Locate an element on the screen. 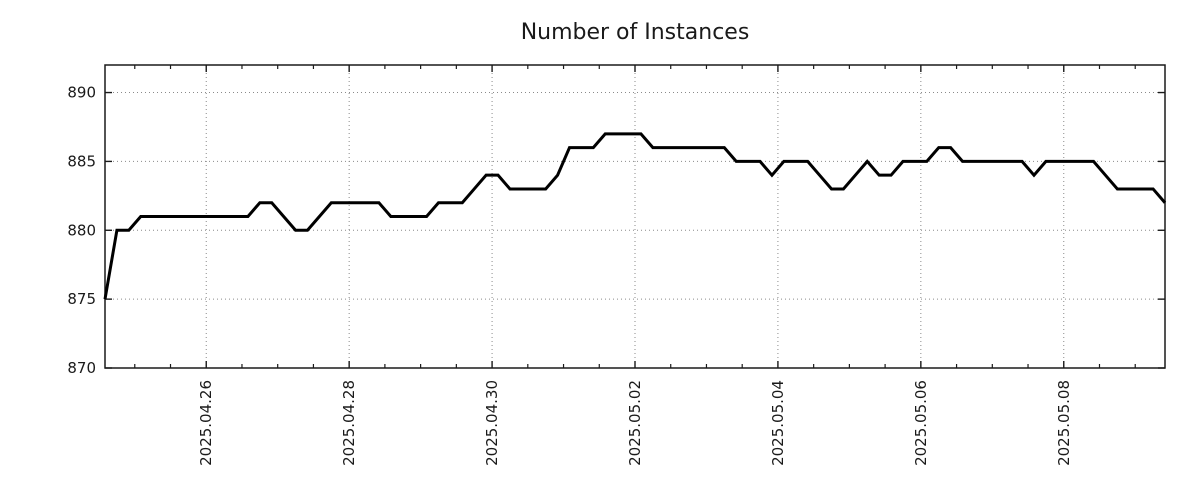 Image resolution: width=1200 pixels, height=500 pixels. y-tick-label: 875 is located at coordinates (81, 299).